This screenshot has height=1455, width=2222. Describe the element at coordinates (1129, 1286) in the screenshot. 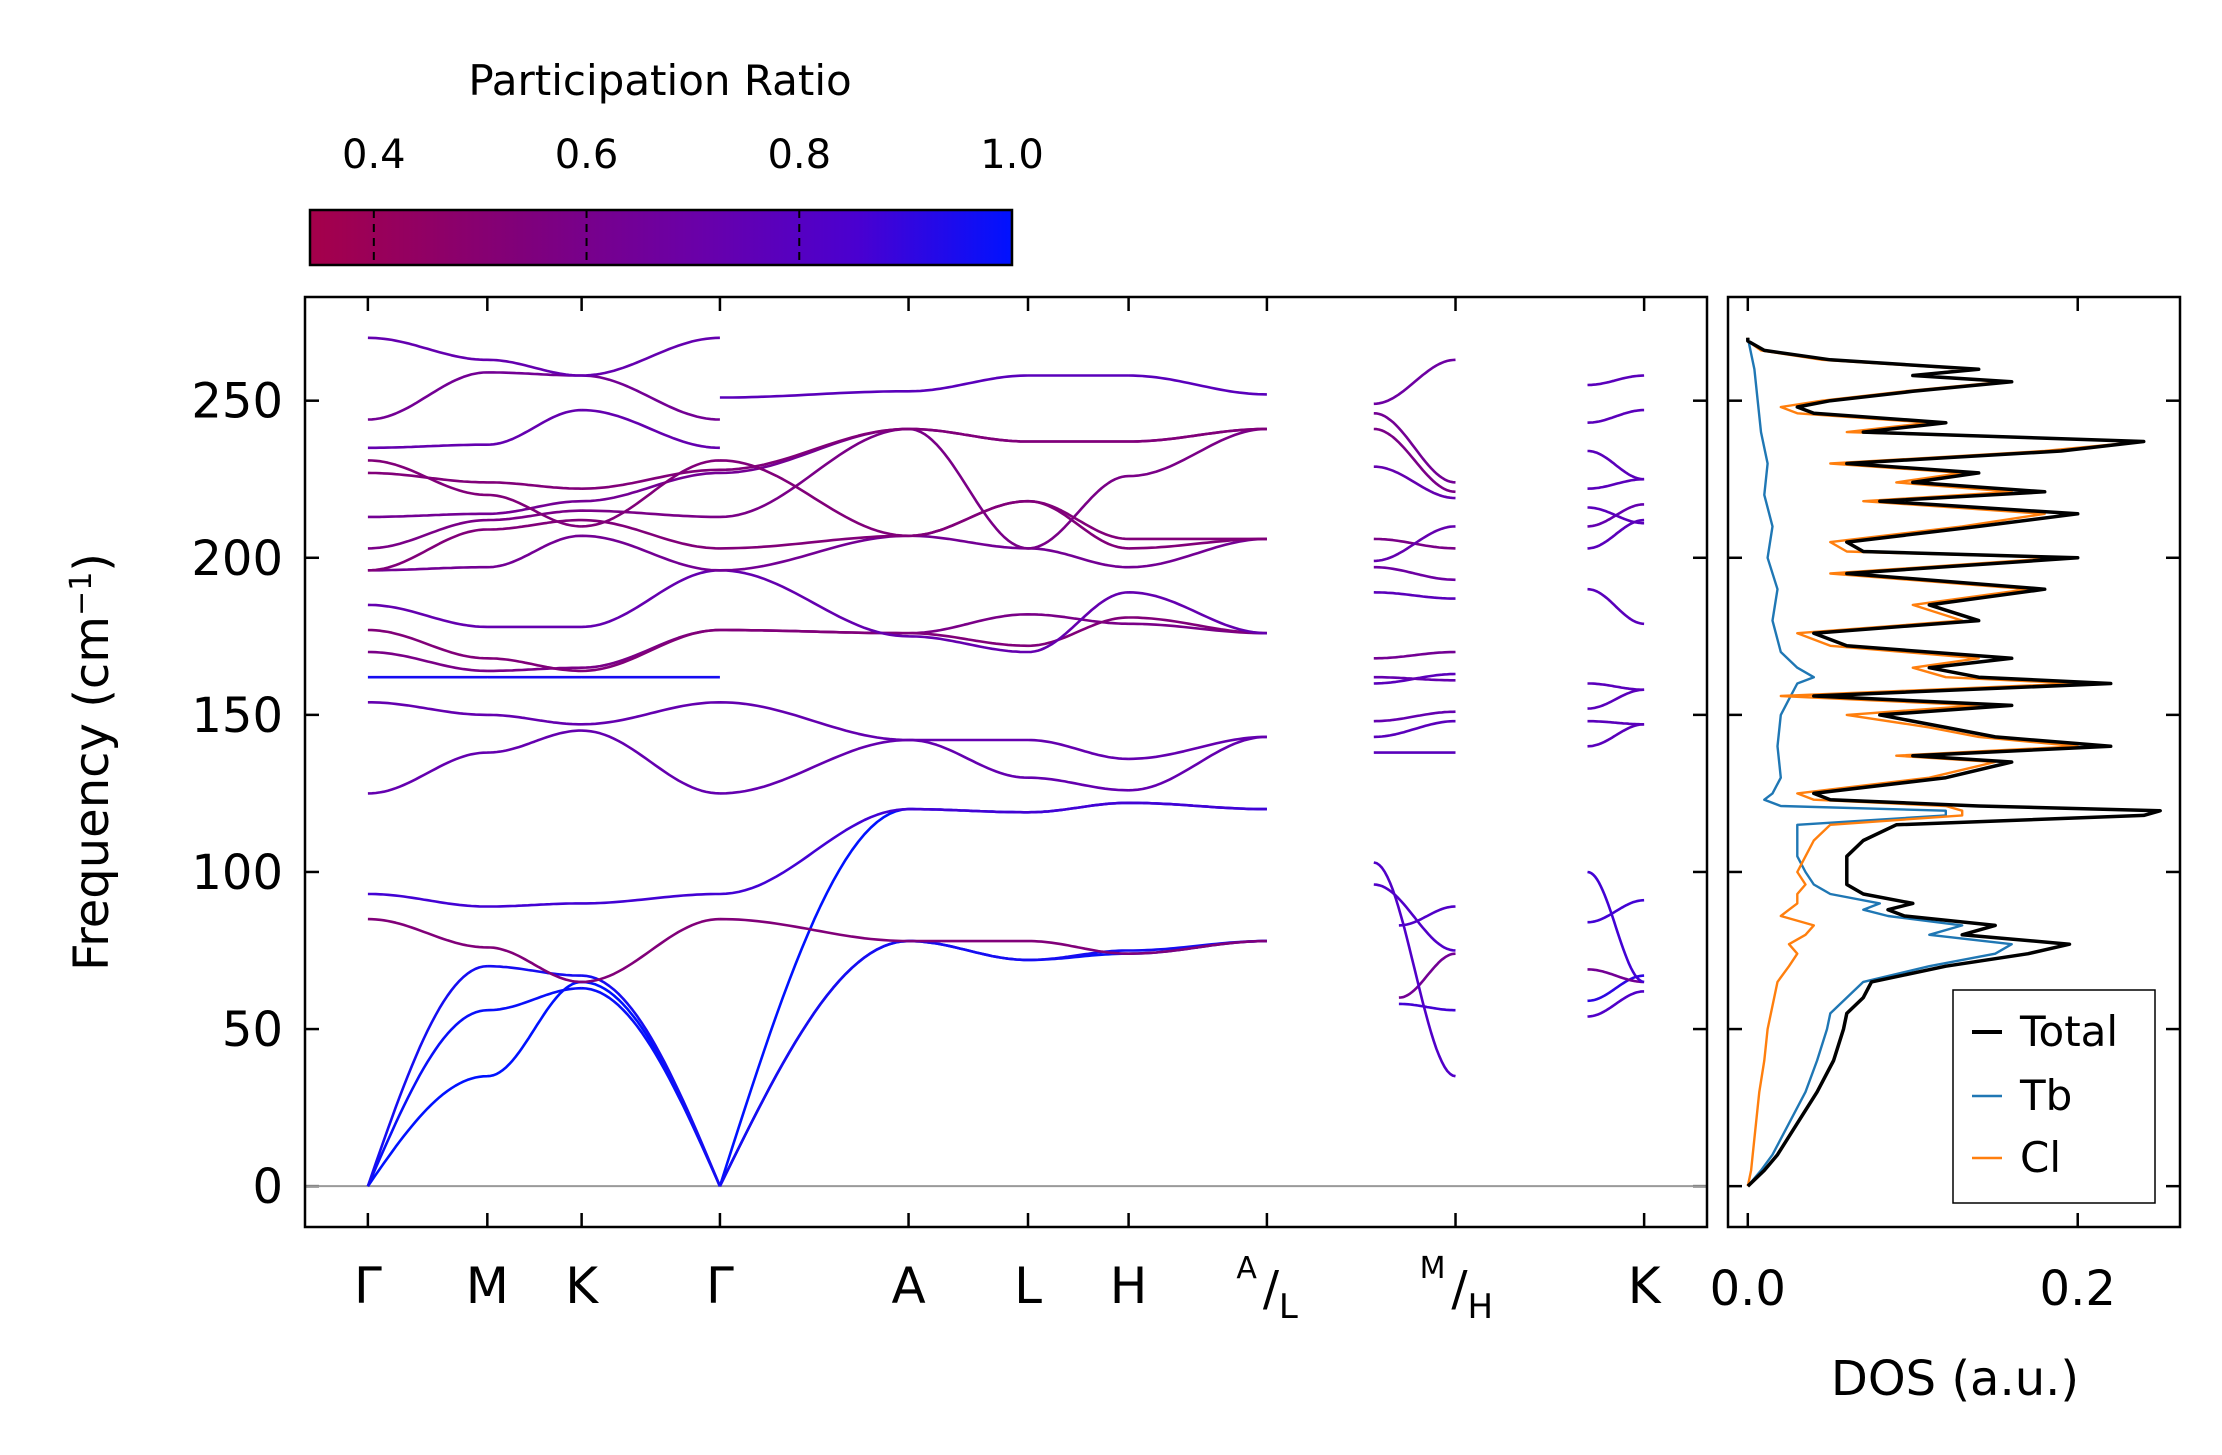

I see `kpoint-label: H` at that location.